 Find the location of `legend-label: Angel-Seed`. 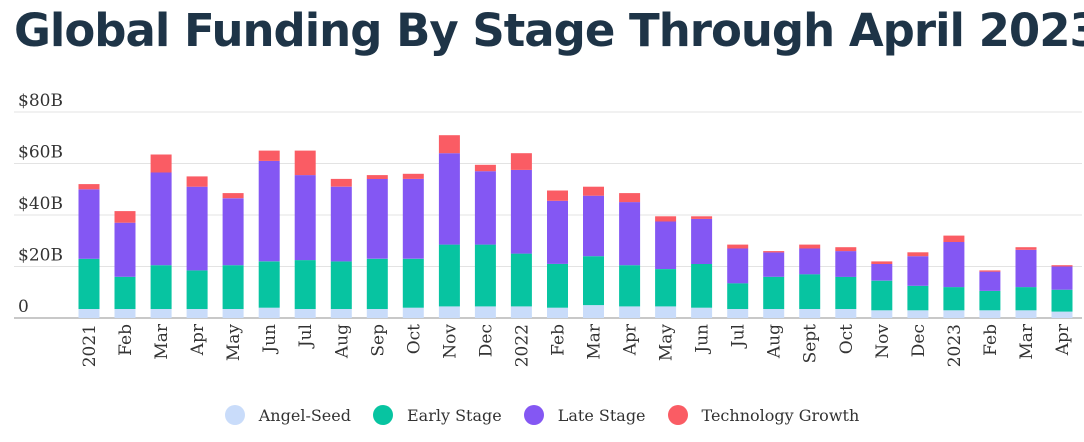

legend-label: Angel-Seed is located at coordinates (304, 415).